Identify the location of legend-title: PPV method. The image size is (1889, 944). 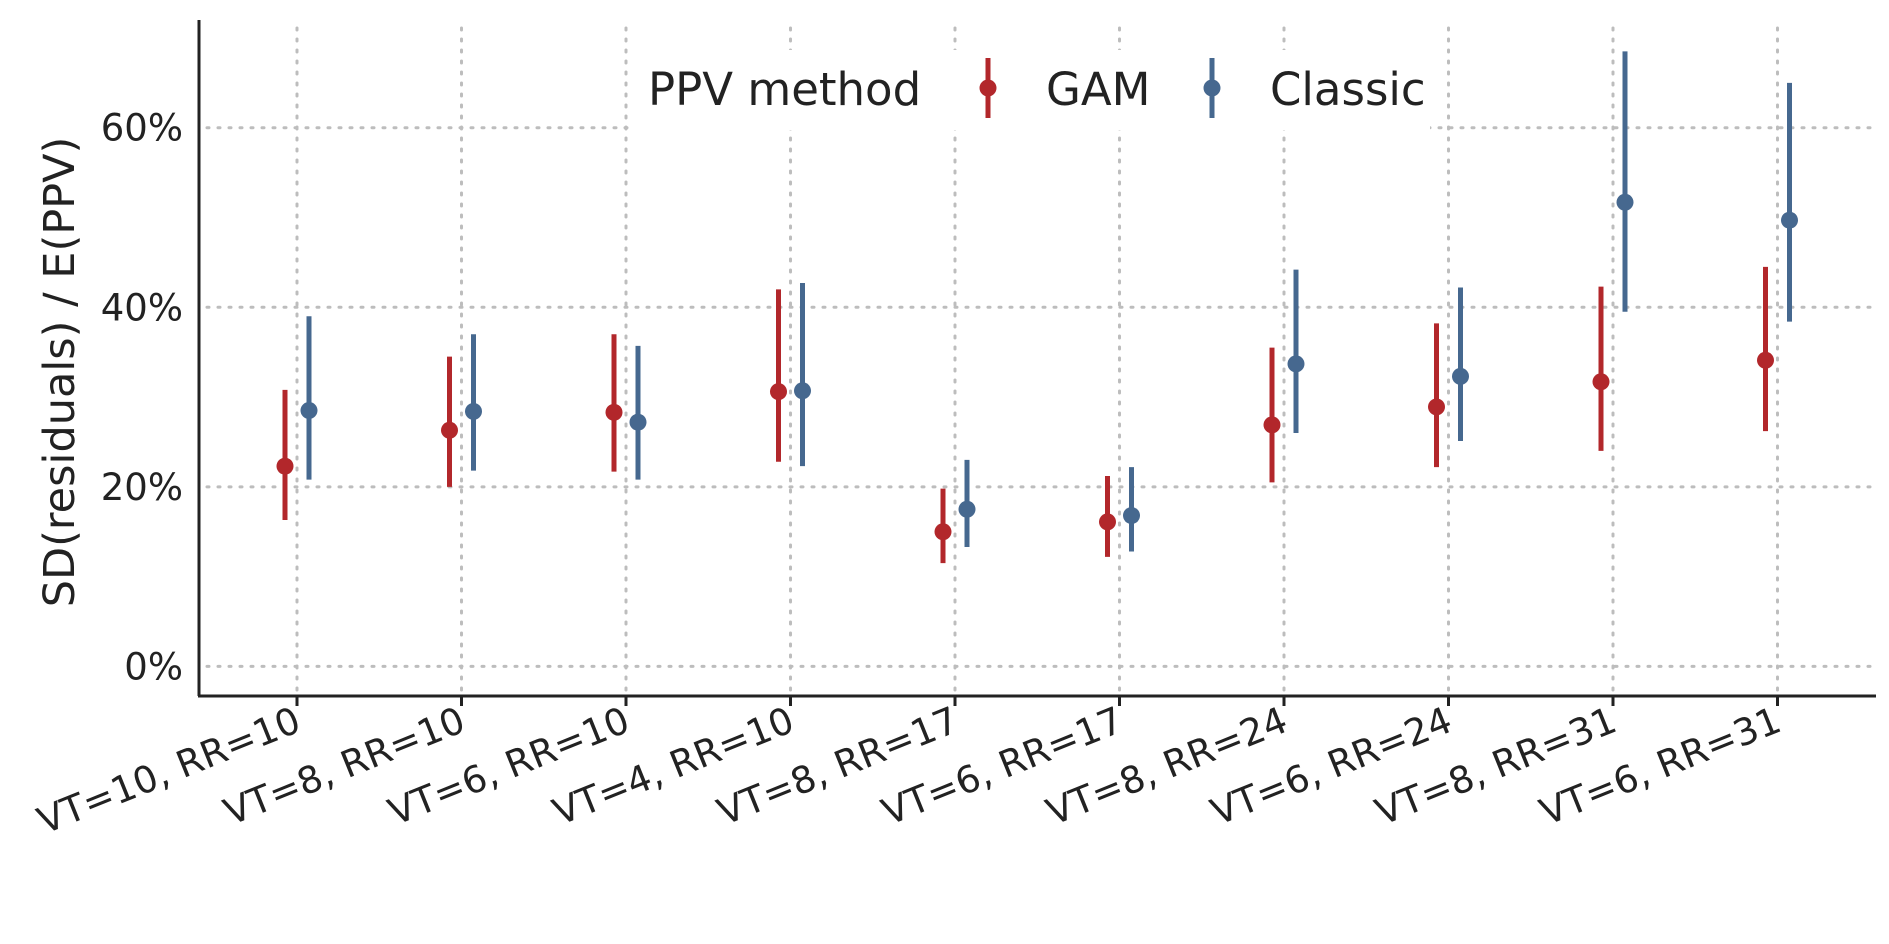
(784, 89).